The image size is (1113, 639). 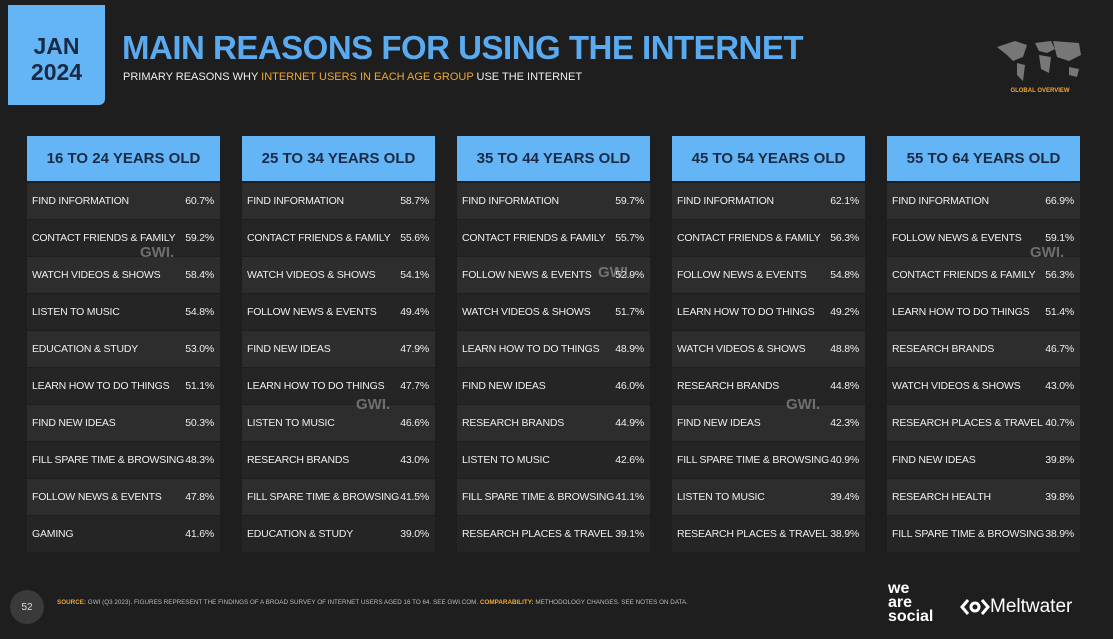 What do you see at coordinates (56, 46) in the screenshot?
I see `month: JAN` at bounding box center [56, 46].